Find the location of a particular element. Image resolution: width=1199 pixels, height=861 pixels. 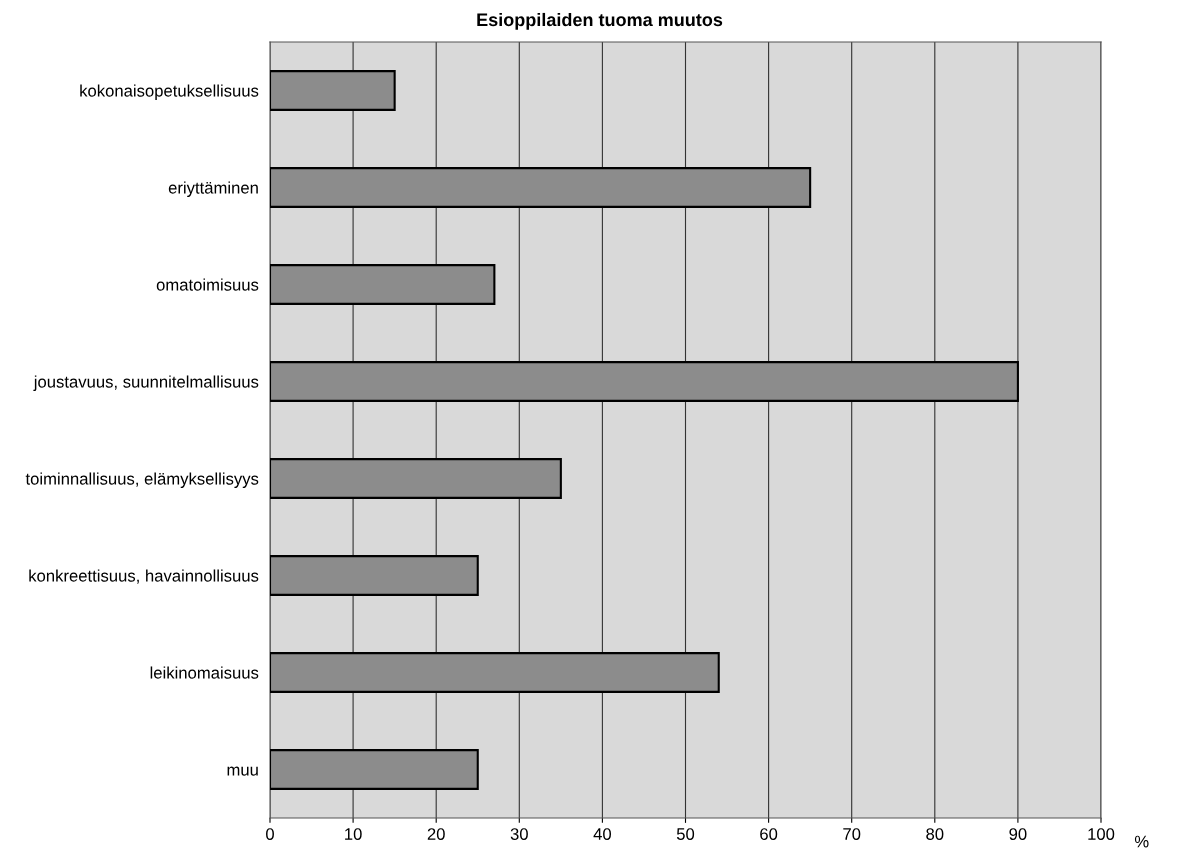

x-tick-label: 80 is located at coordinates (935, 834).